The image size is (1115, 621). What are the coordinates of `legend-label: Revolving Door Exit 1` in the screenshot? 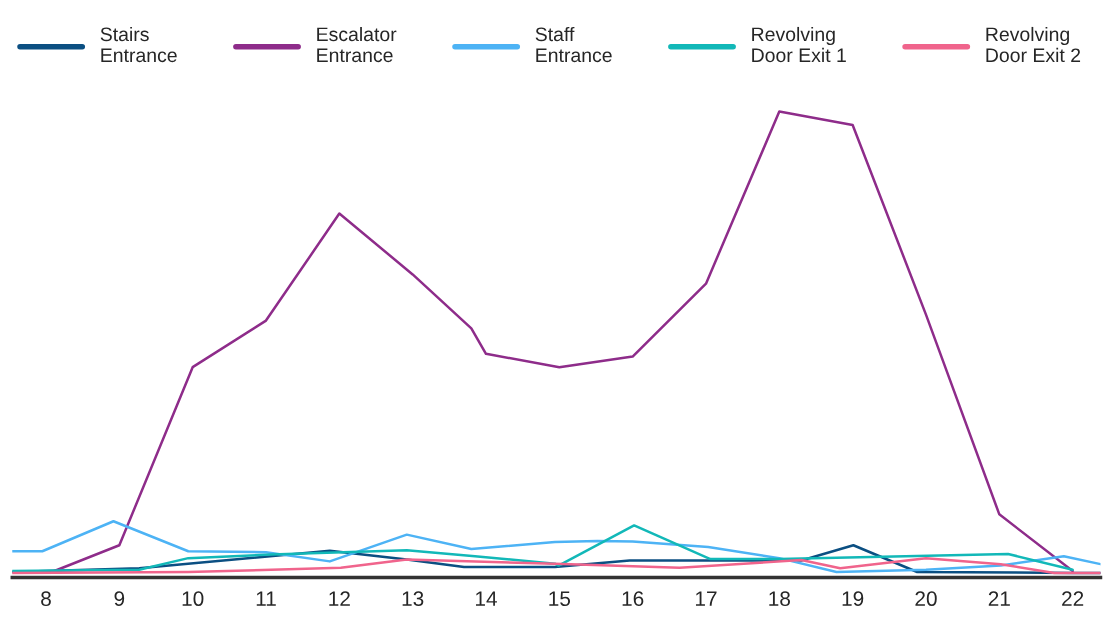 It's located at (799, 44).